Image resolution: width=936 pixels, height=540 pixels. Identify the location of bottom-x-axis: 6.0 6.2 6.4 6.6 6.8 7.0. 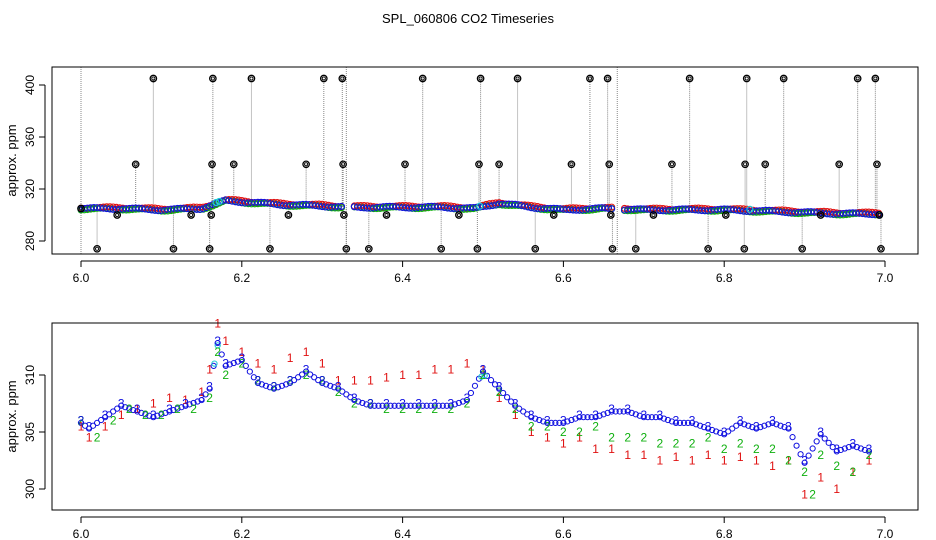
(483, 528).